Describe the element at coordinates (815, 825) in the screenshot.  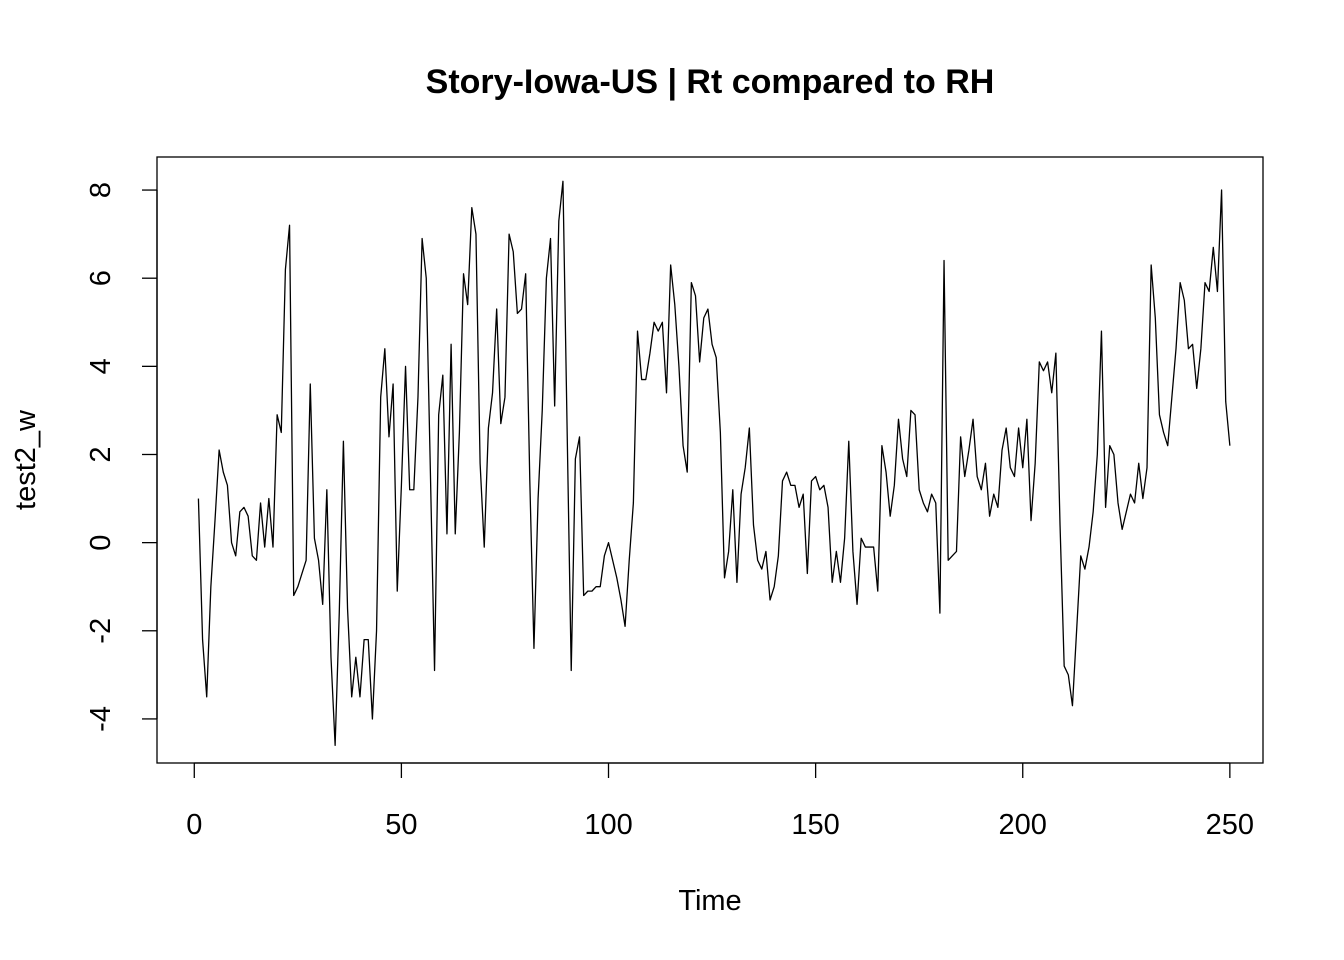
I see `x-tick-label: 150` at that location.